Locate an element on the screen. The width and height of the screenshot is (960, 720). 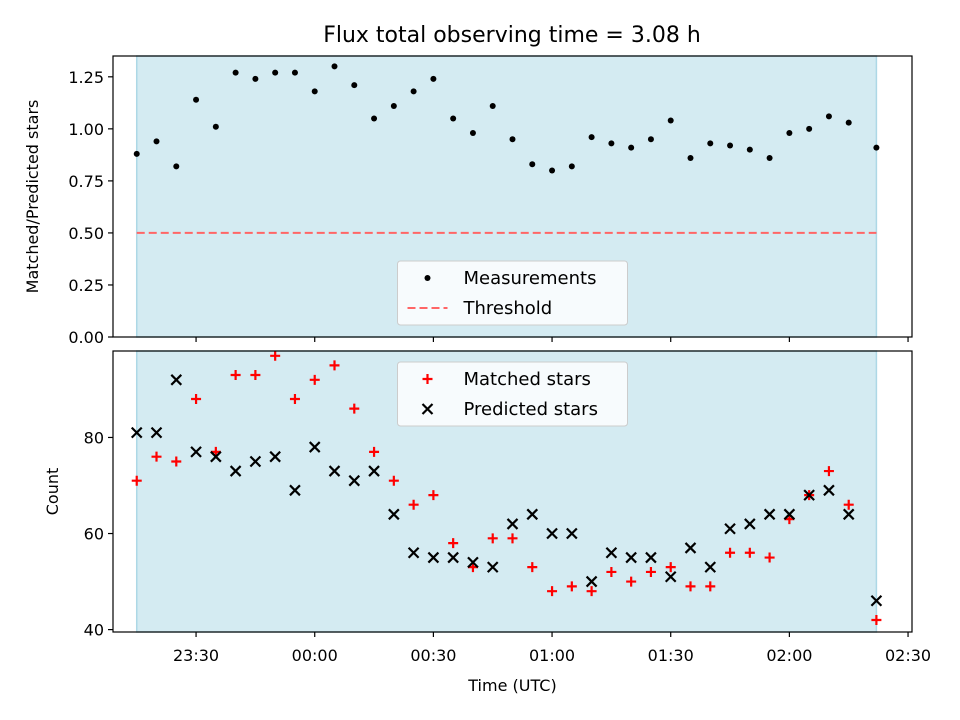
y-tick-label: 0.25 is located at coordinates (86, 285).